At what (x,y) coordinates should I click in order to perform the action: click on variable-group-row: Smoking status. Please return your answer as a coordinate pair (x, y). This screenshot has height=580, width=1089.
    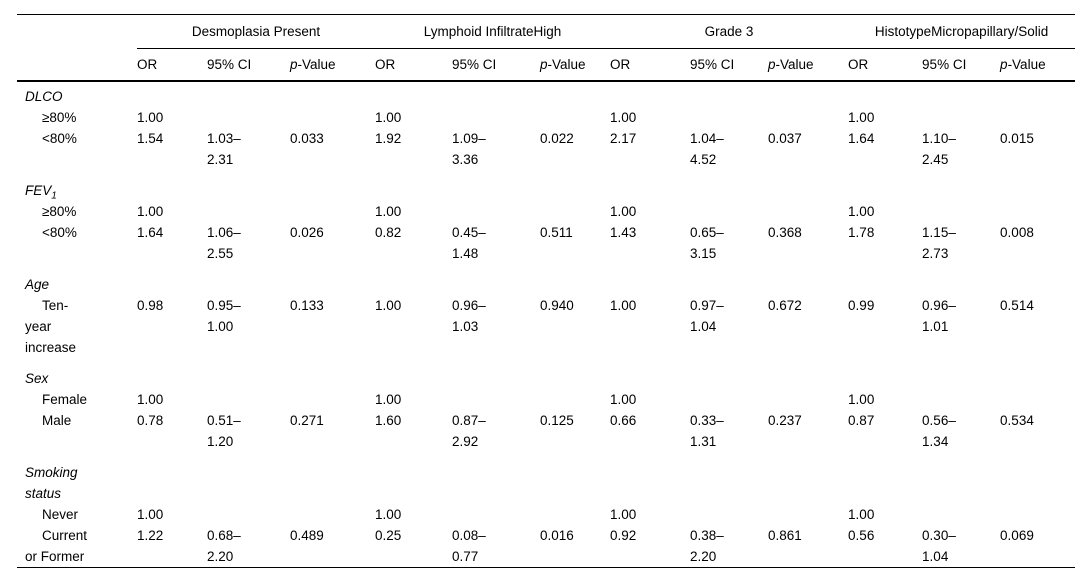
    Looking at the image, I should click on (546, 478).